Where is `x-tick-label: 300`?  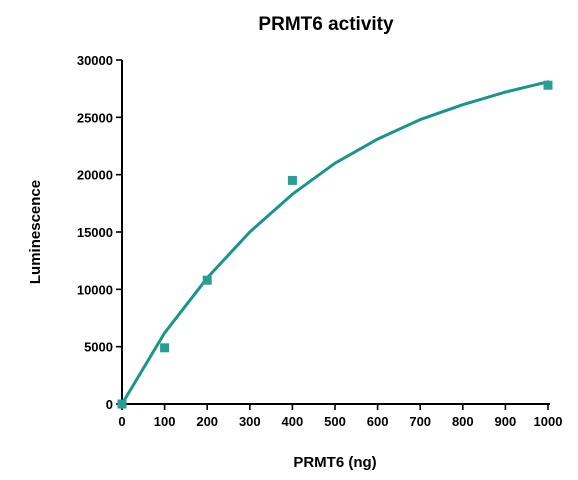
x-tick-label: 300 is located at coordinates (250, 421).